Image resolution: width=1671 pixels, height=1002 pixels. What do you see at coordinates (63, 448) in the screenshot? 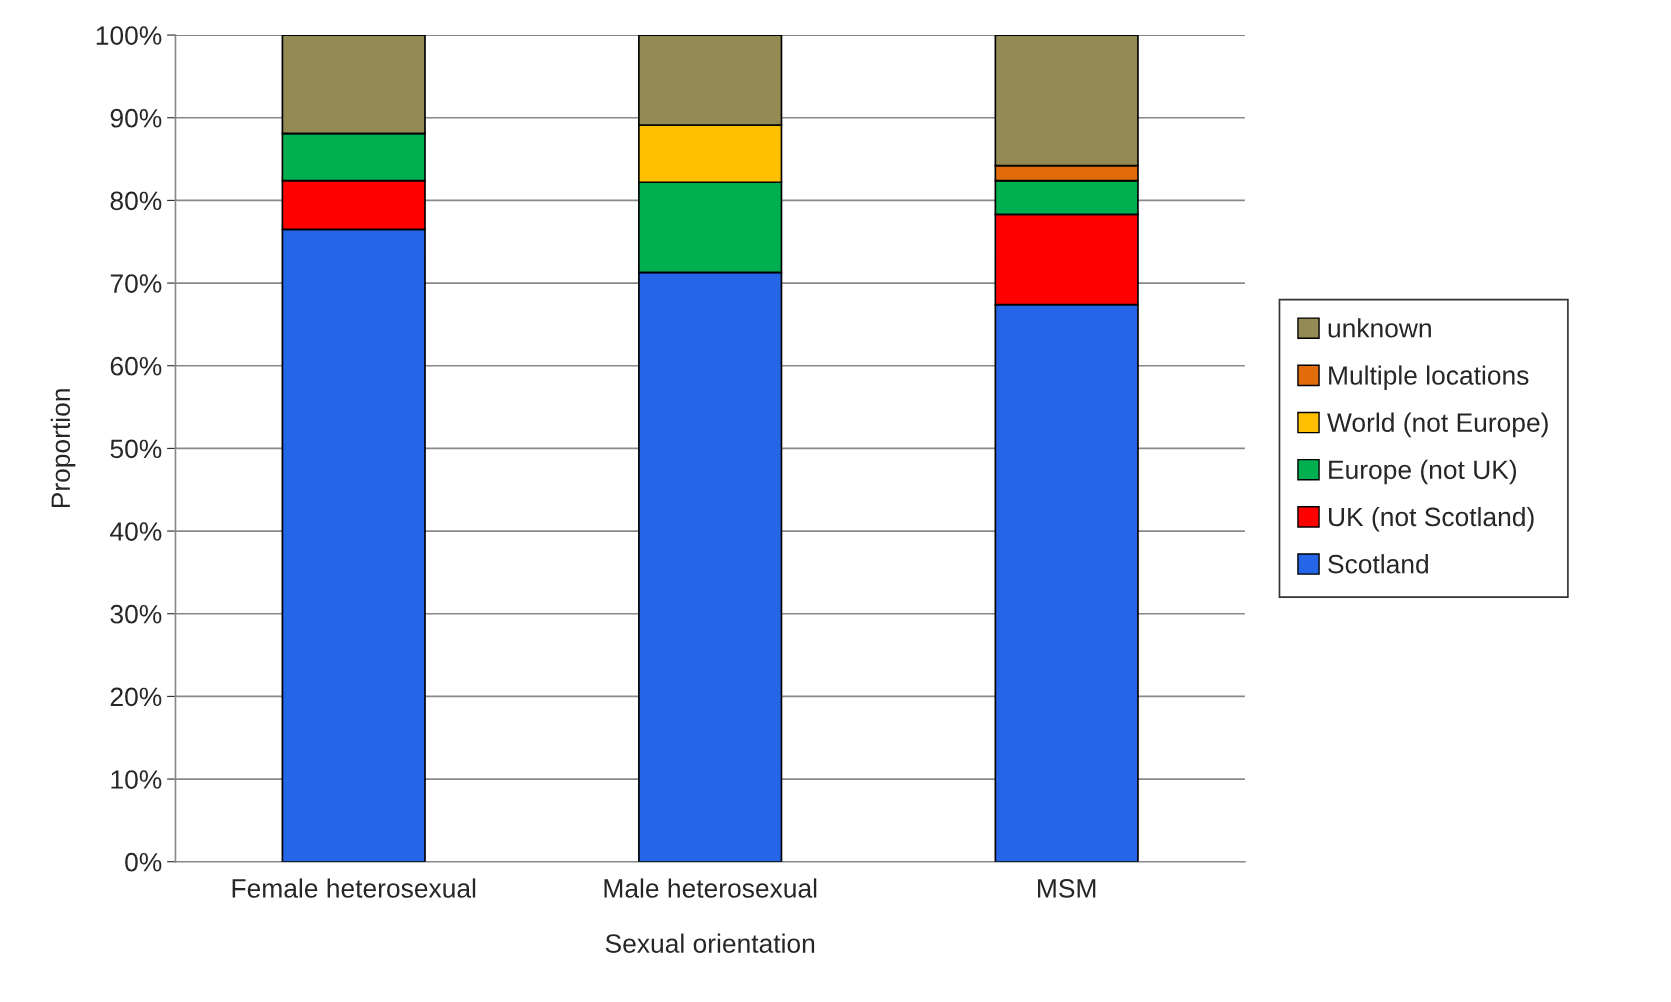
I see `y-axis-title: Proportion` at bounding box center [63, 448].